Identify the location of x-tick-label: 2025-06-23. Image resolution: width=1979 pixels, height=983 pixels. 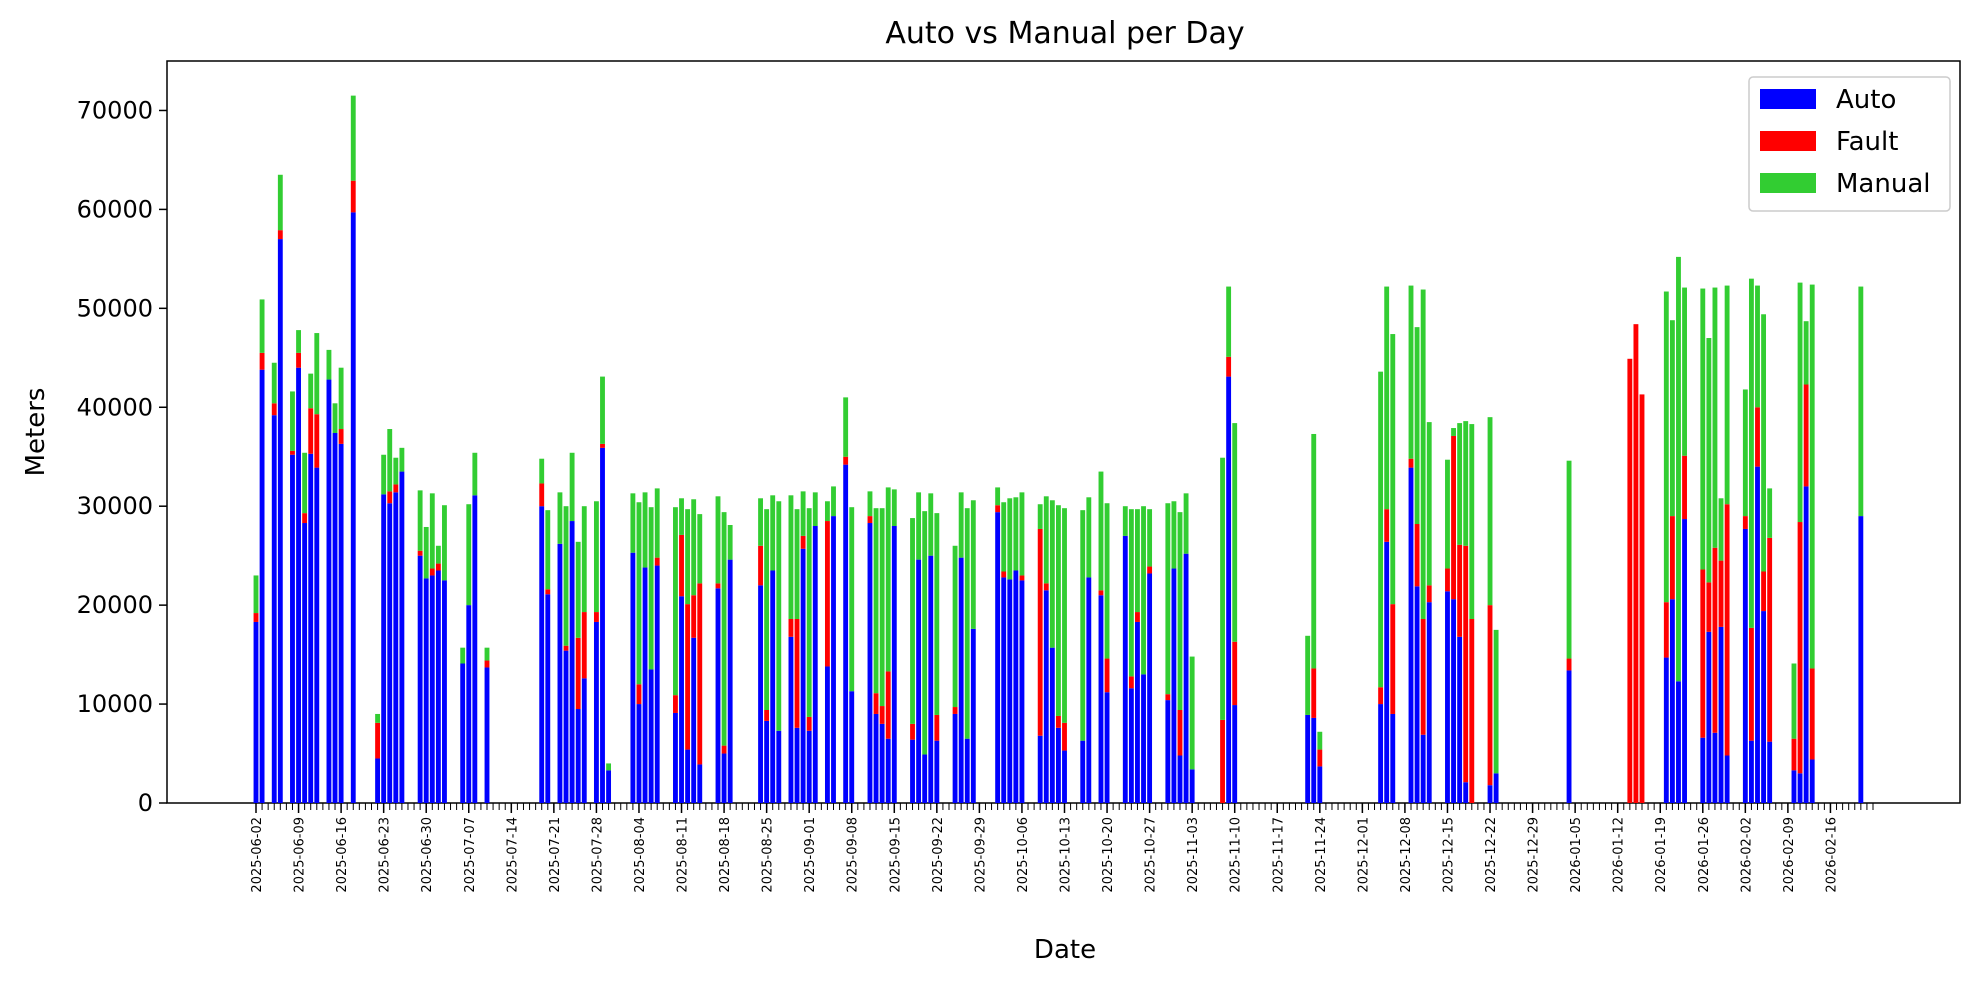
(385, 855).